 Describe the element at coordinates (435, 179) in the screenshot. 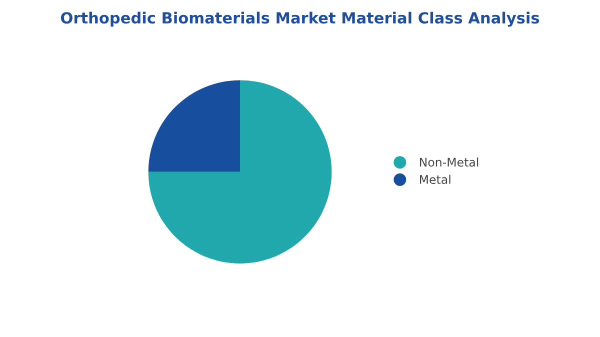

I see `legend-label: Metal` at that location.